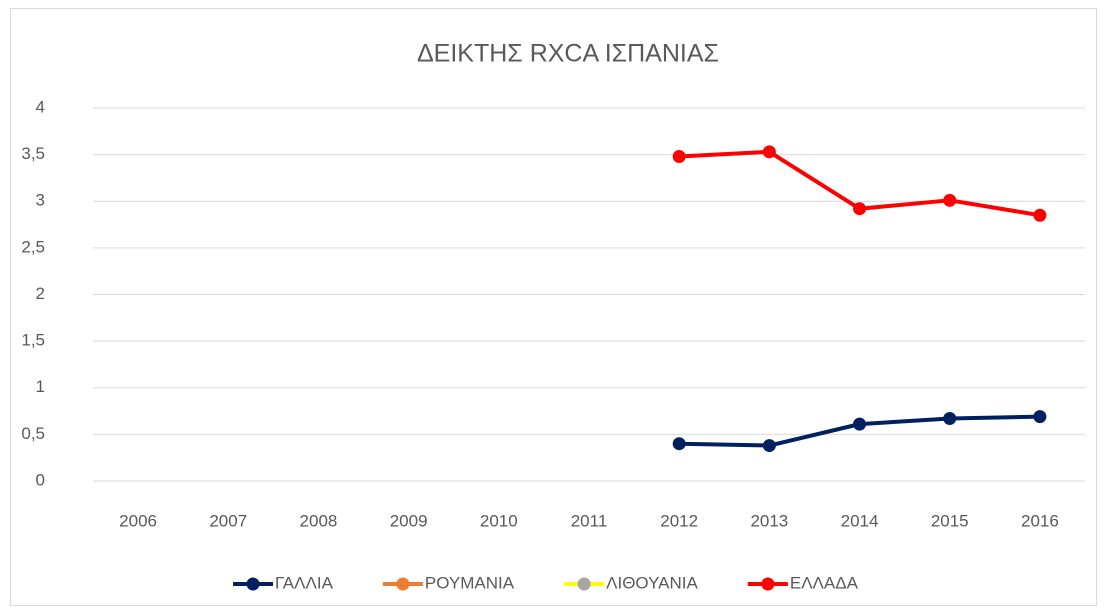  I want to click on y-tick-label: 3, so click(40, 200).